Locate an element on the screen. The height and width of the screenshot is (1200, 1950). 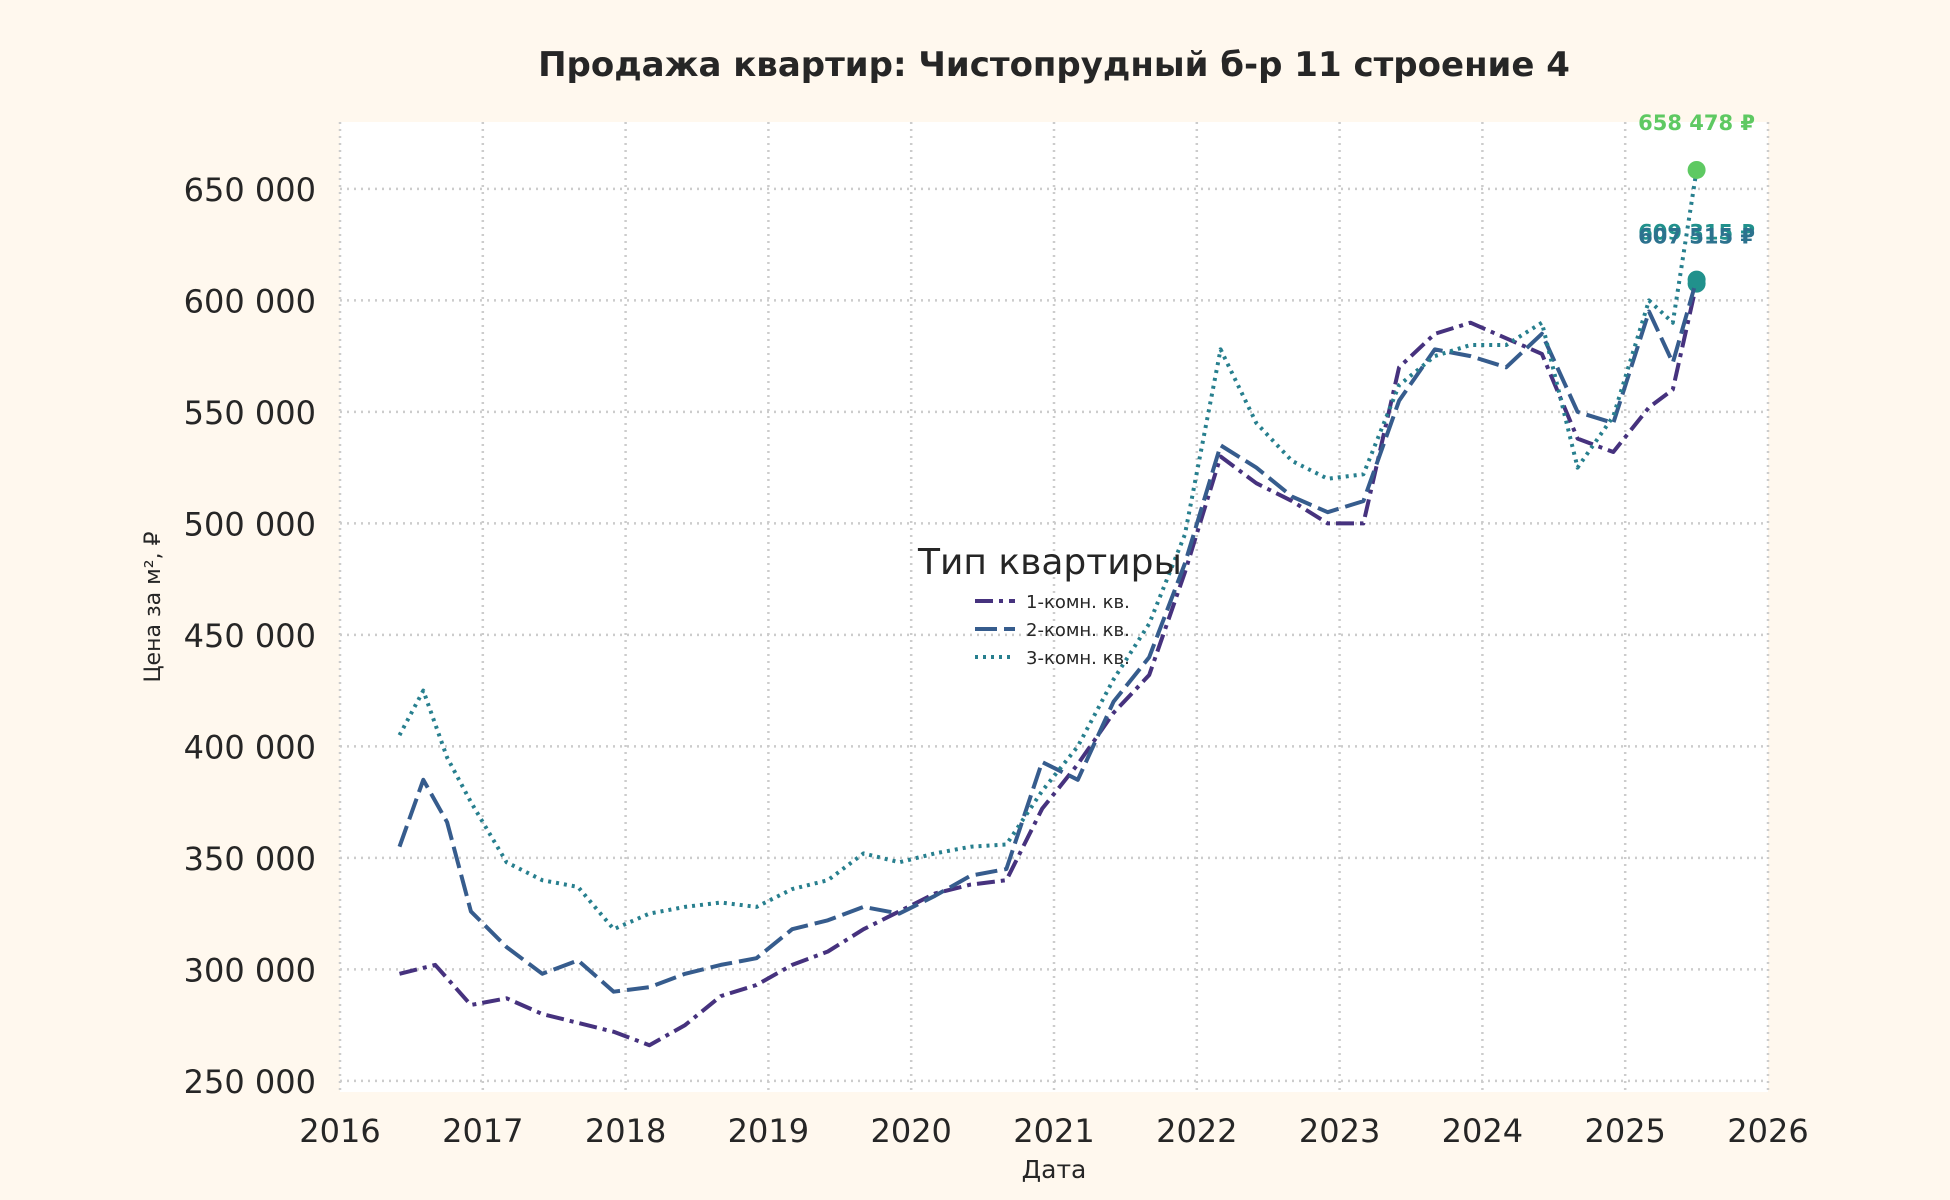
x-tick-label: 2023 is located at coordinates (1339, 1131).